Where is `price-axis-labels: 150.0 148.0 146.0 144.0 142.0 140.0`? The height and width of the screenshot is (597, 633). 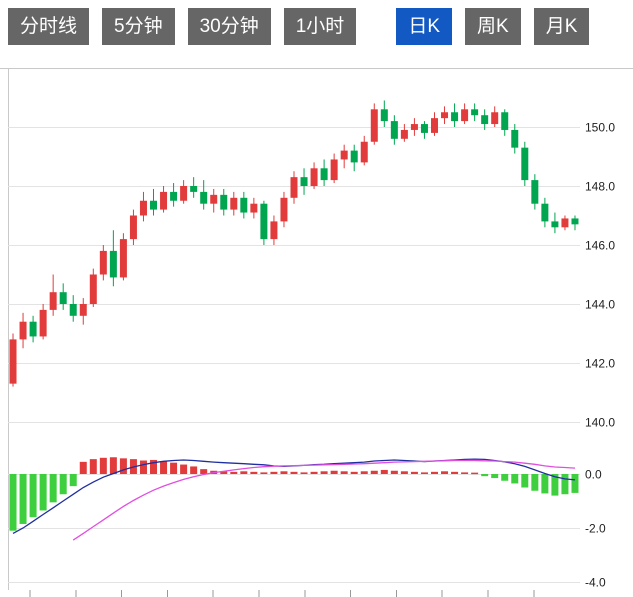 price-axis-labels: 150.0 148.0 146.0 144.0 142.0 140.0 is located at coordinates (600, 275).